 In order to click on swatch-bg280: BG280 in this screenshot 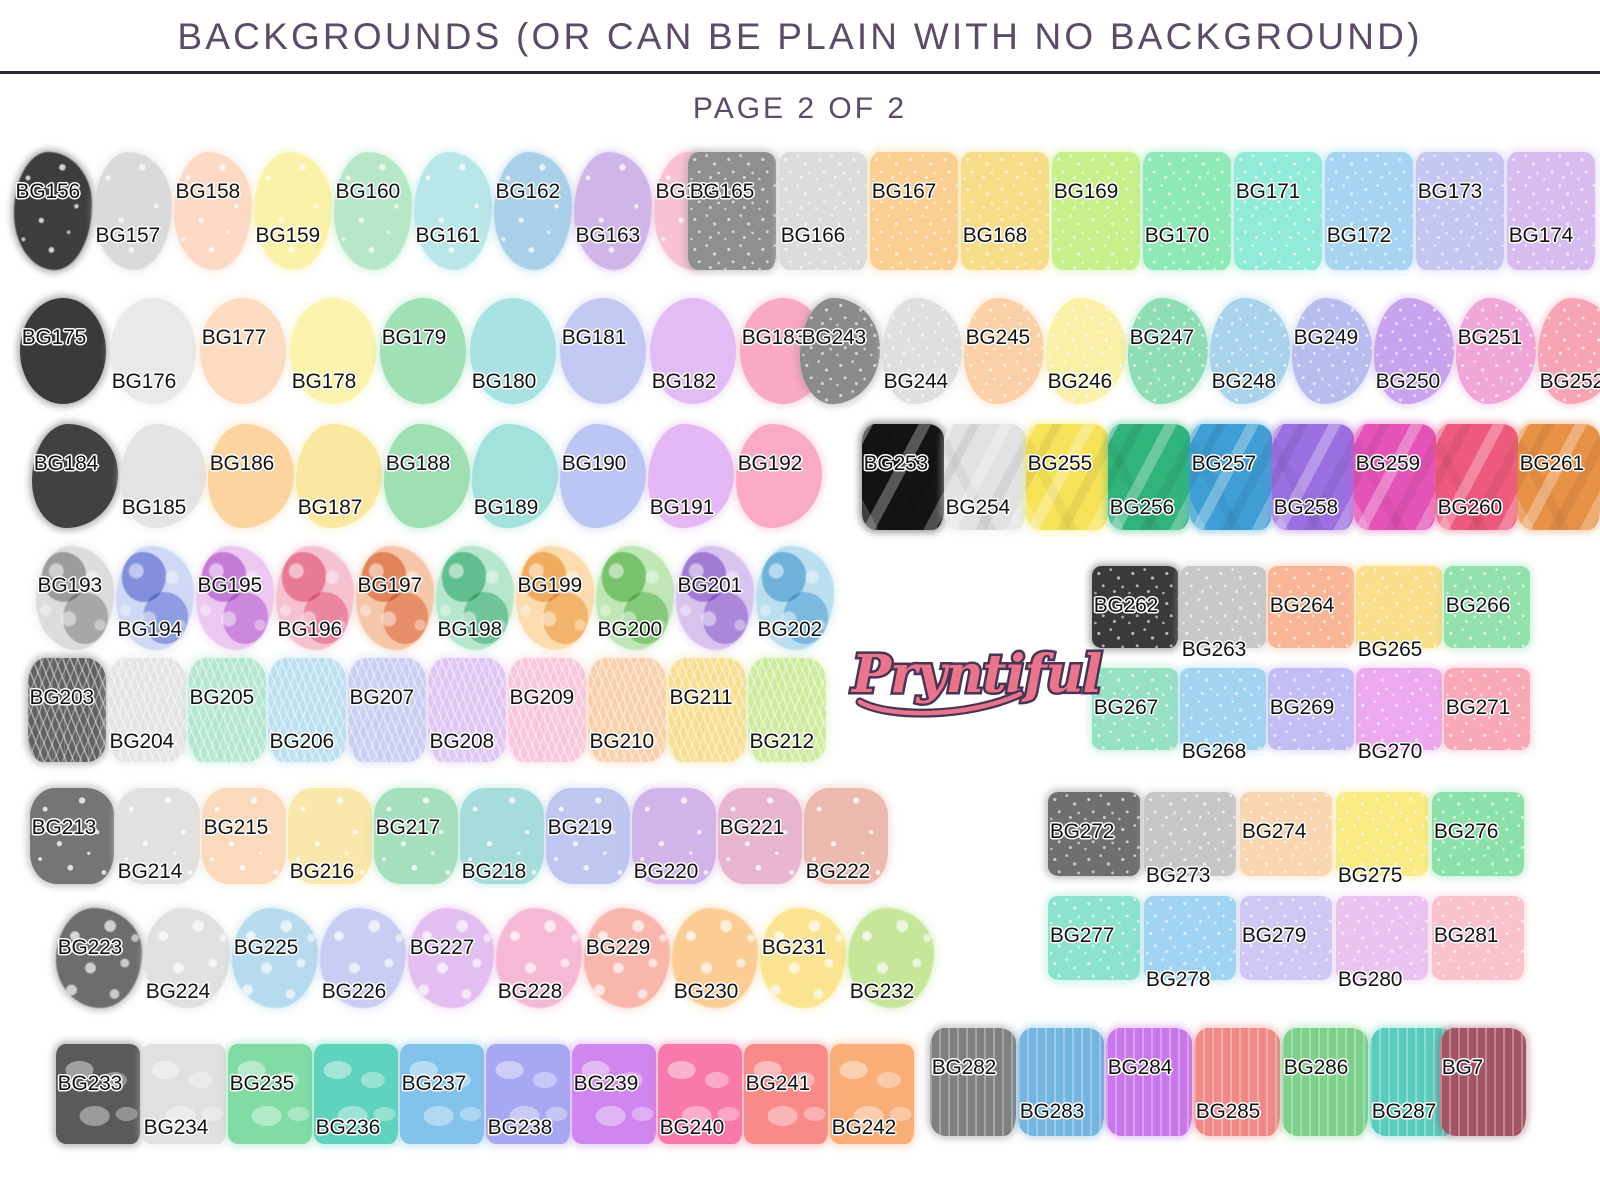, I will do `click(1382, 943)`.